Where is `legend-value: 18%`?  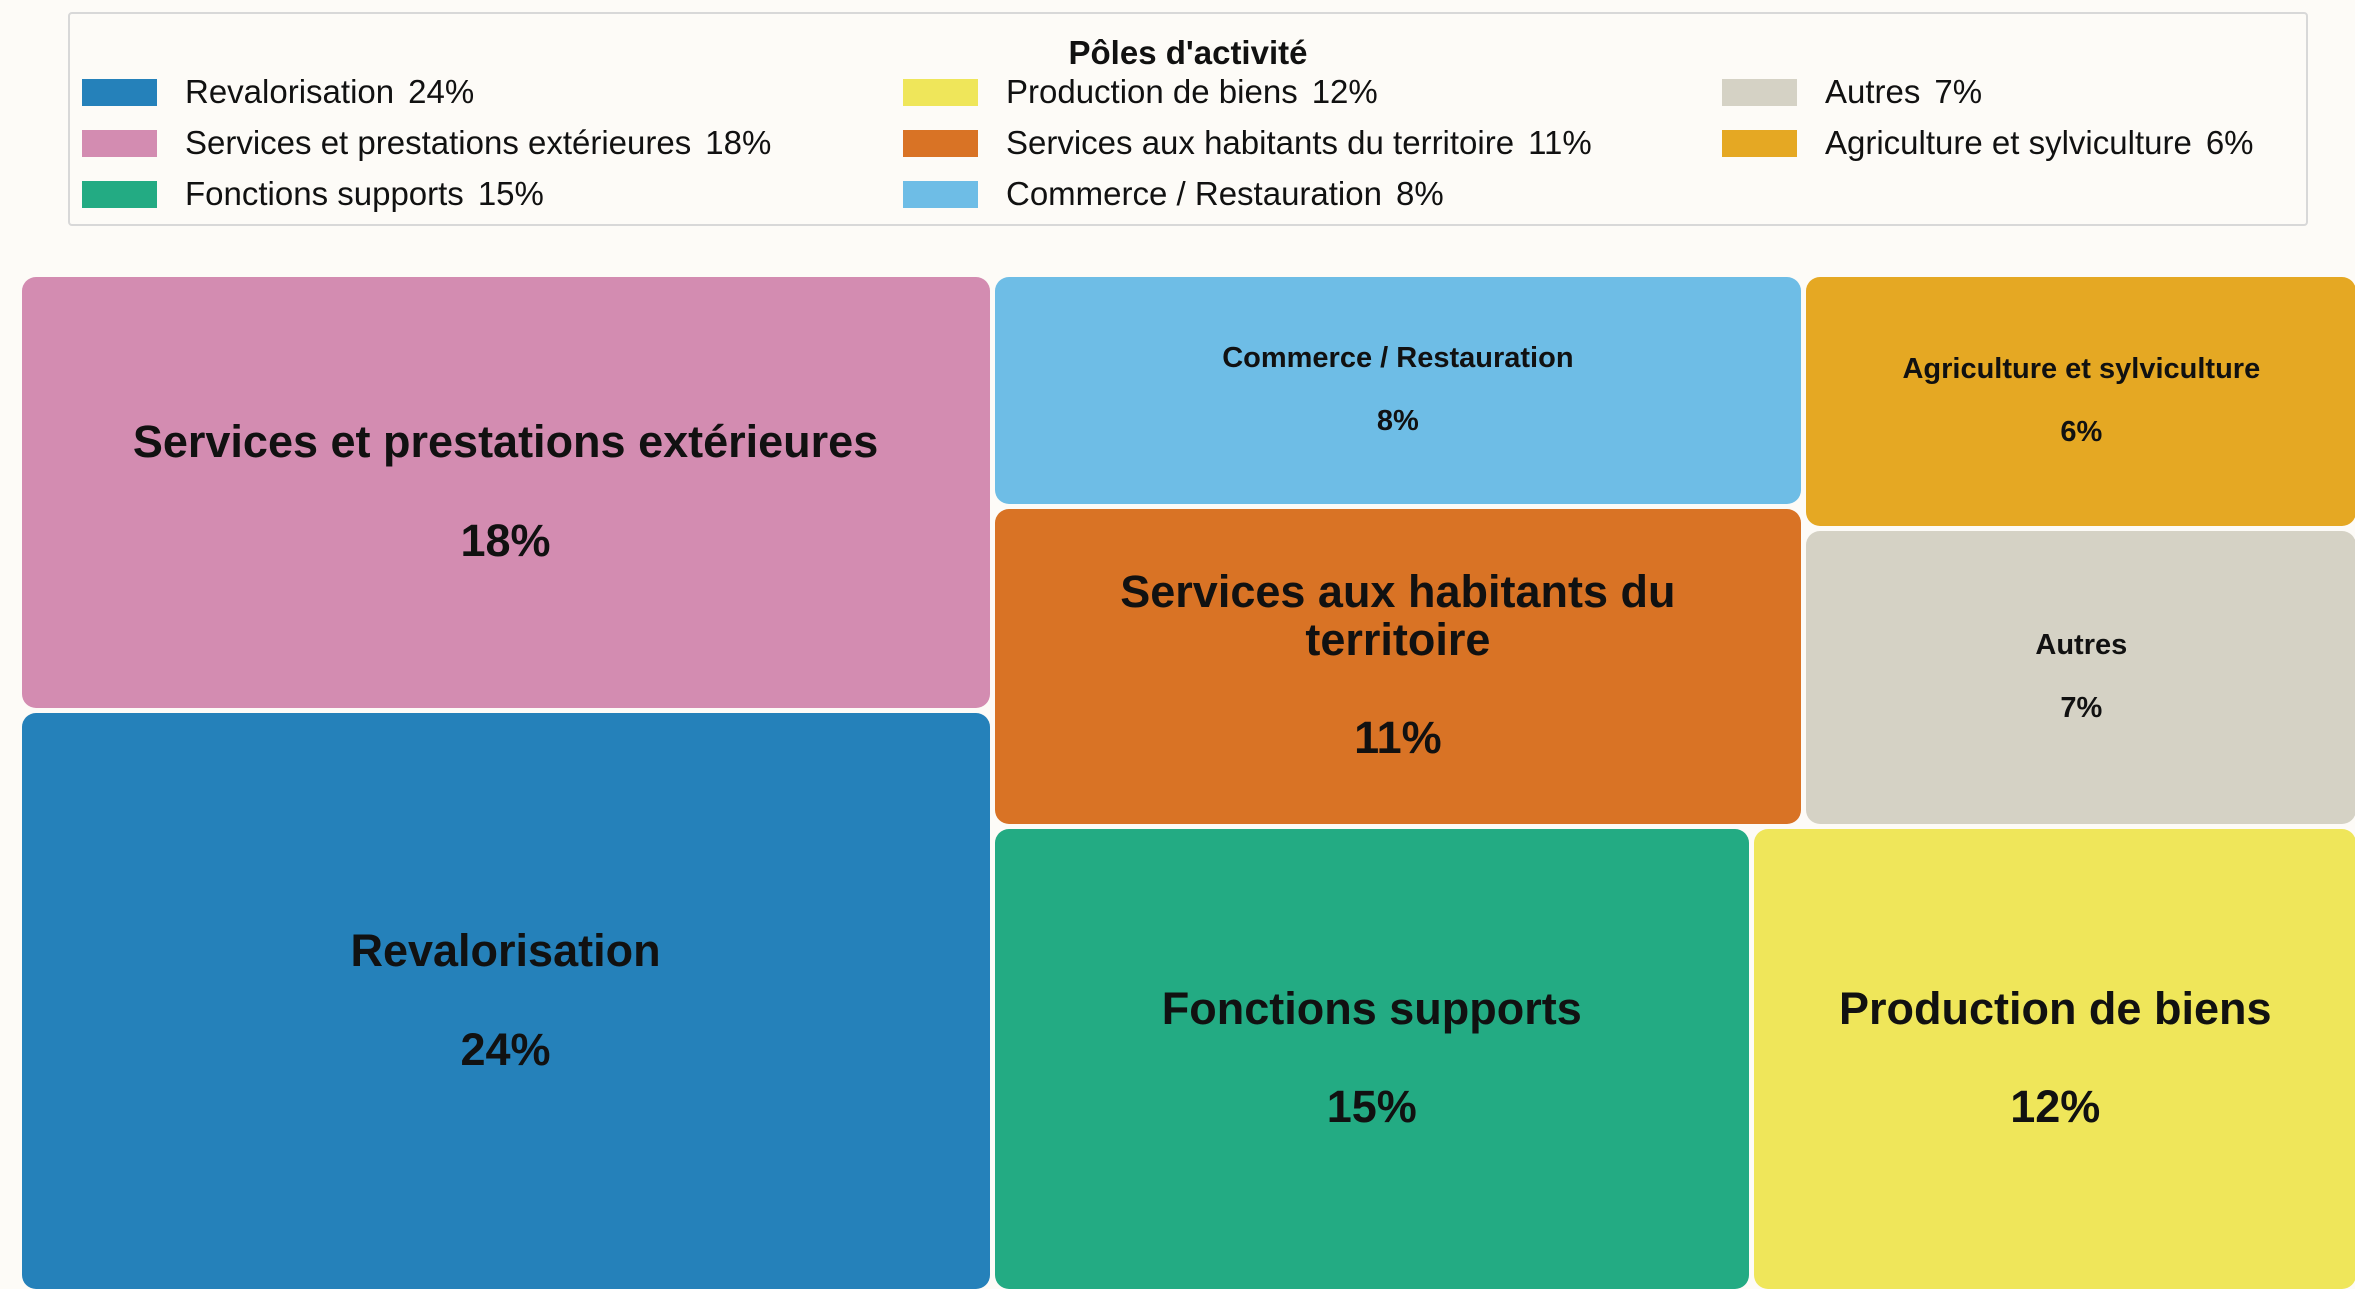 legend-value: 18% is located at coordinates (738, 142).